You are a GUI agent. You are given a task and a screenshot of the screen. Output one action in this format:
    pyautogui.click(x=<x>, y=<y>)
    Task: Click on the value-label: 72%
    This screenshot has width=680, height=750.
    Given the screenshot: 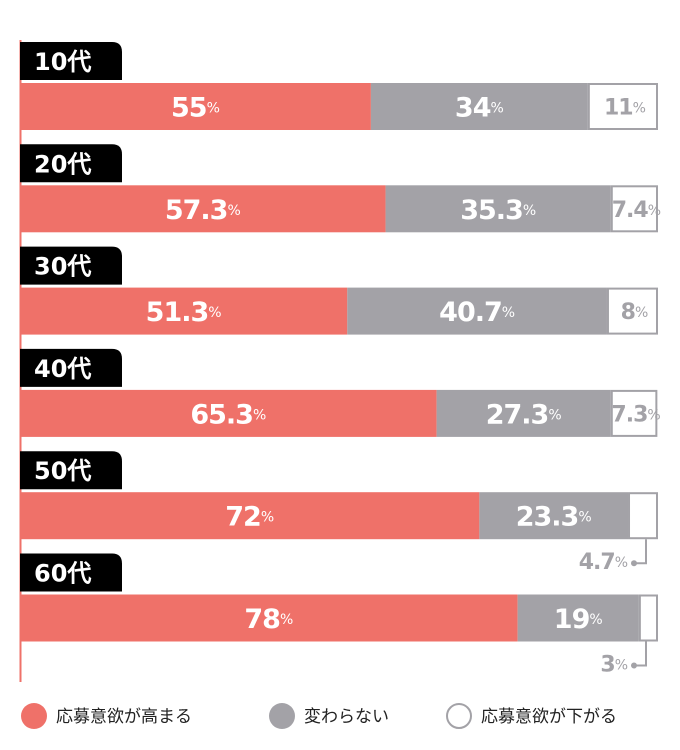 What is the action you would take?
    pyautogui.click(x=249, y=516)
    